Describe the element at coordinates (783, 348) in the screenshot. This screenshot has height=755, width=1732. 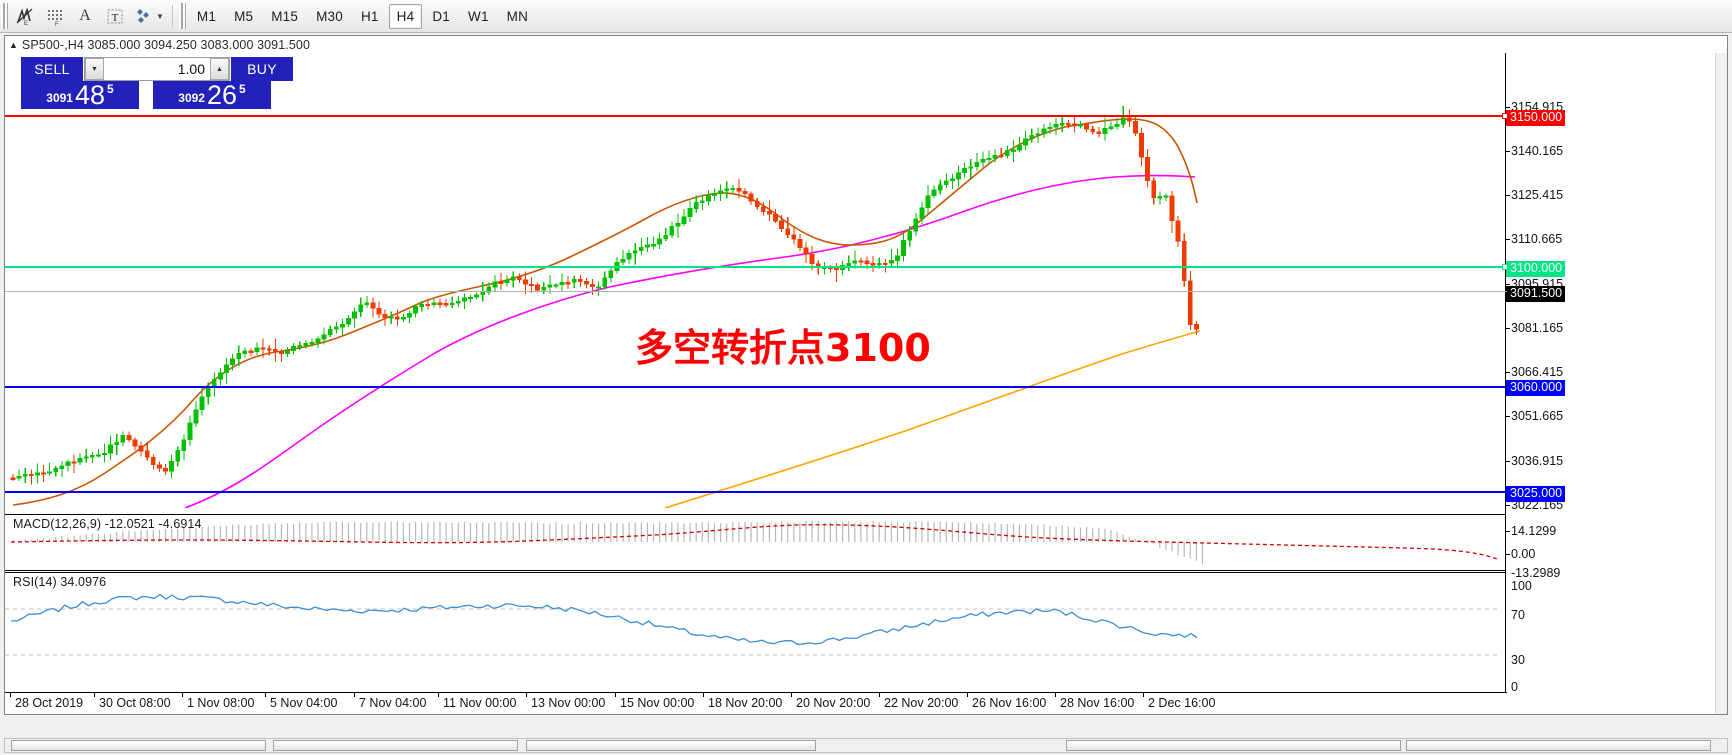
I see `chart-annotation-text: 多空转折点3100` at that location.